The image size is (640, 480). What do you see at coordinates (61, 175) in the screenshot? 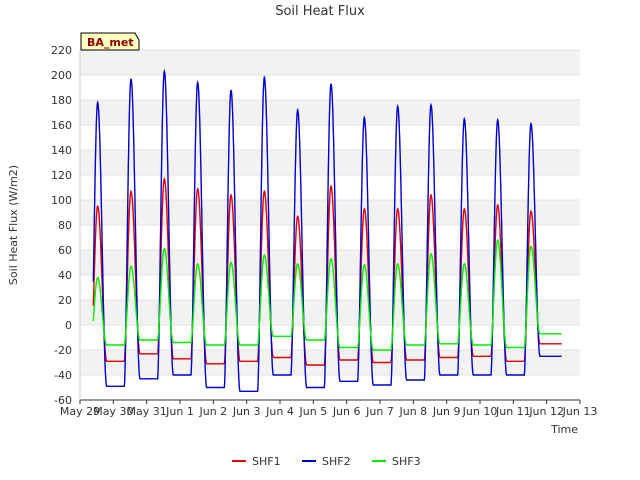
I see `y-tick-label: 120` at bounding box center [61, 175].